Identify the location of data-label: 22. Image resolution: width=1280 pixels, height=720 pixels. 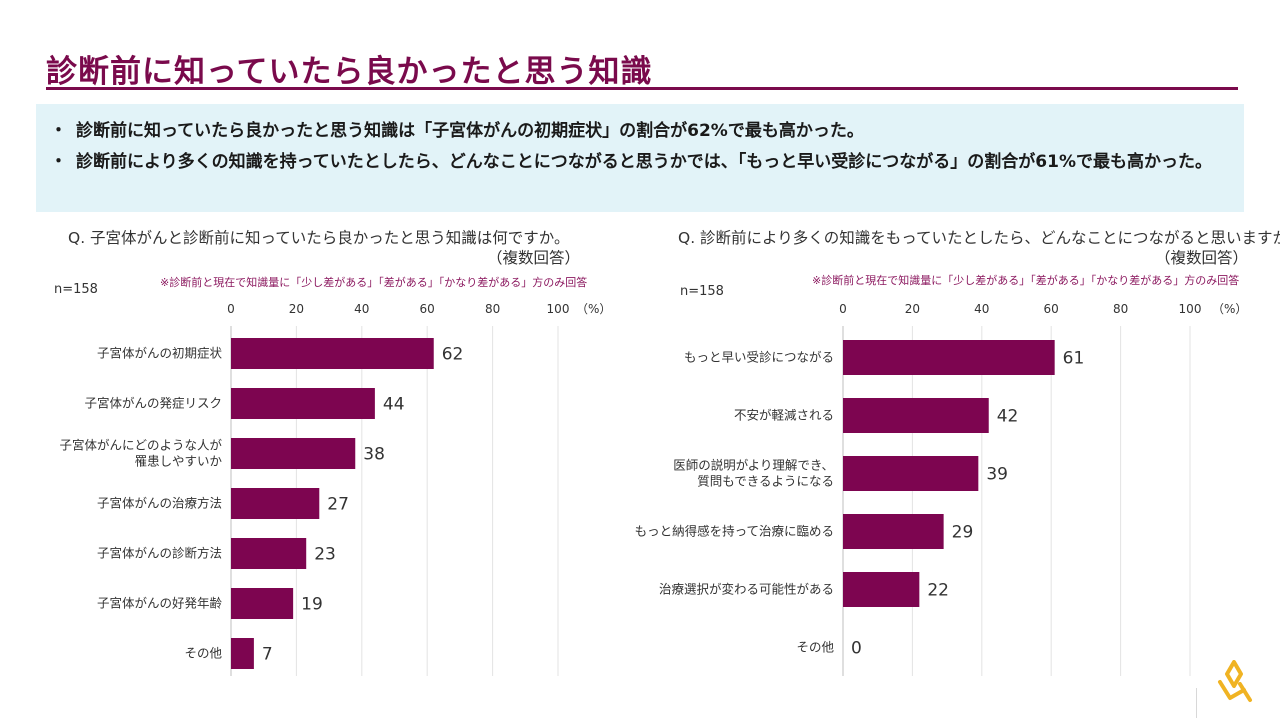
(938, 591).